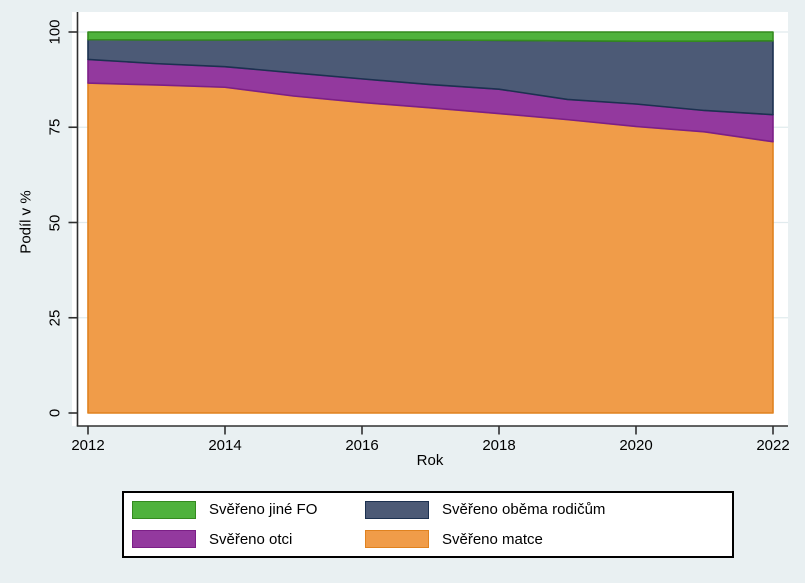 The height and width of the screenshot is (583, 805). I want to click on y-axis-title: Podíl v %, so click(26, 222).